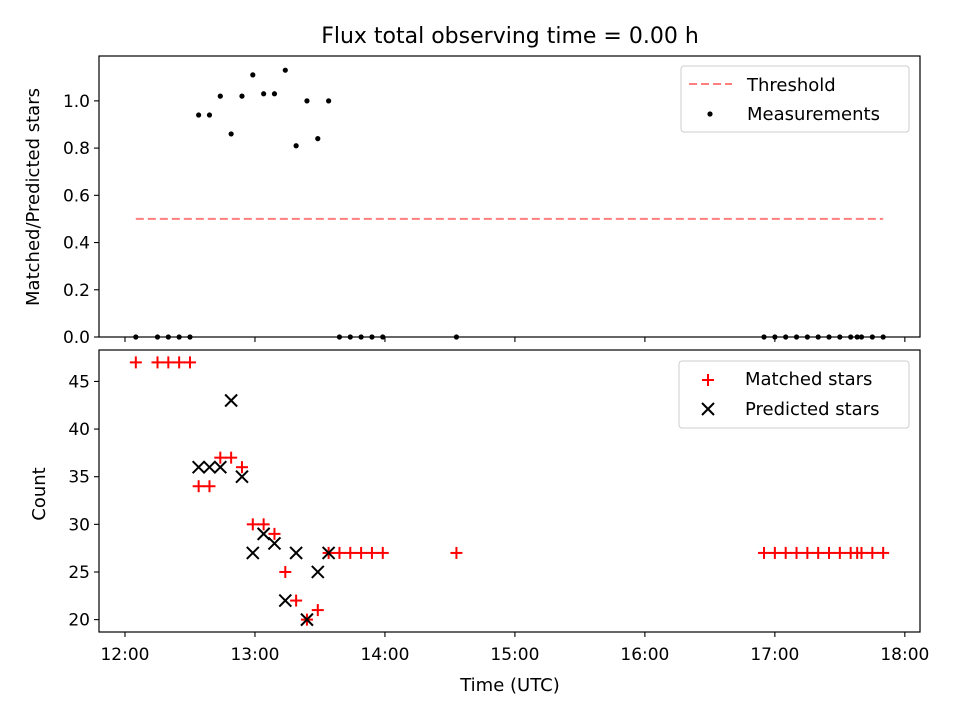  What do you see at coordinates (812, 409) in the screenshot?
I see `legend-label-predicted: Predicted stars` at bounding box center [812, 409].